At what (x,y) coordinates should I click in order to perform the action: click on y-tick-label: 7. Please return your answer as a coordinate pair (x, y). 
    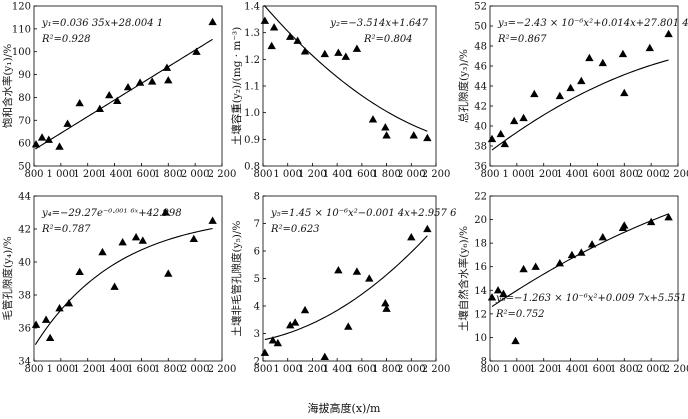
    Looking at the image, I should click on (257, 224).